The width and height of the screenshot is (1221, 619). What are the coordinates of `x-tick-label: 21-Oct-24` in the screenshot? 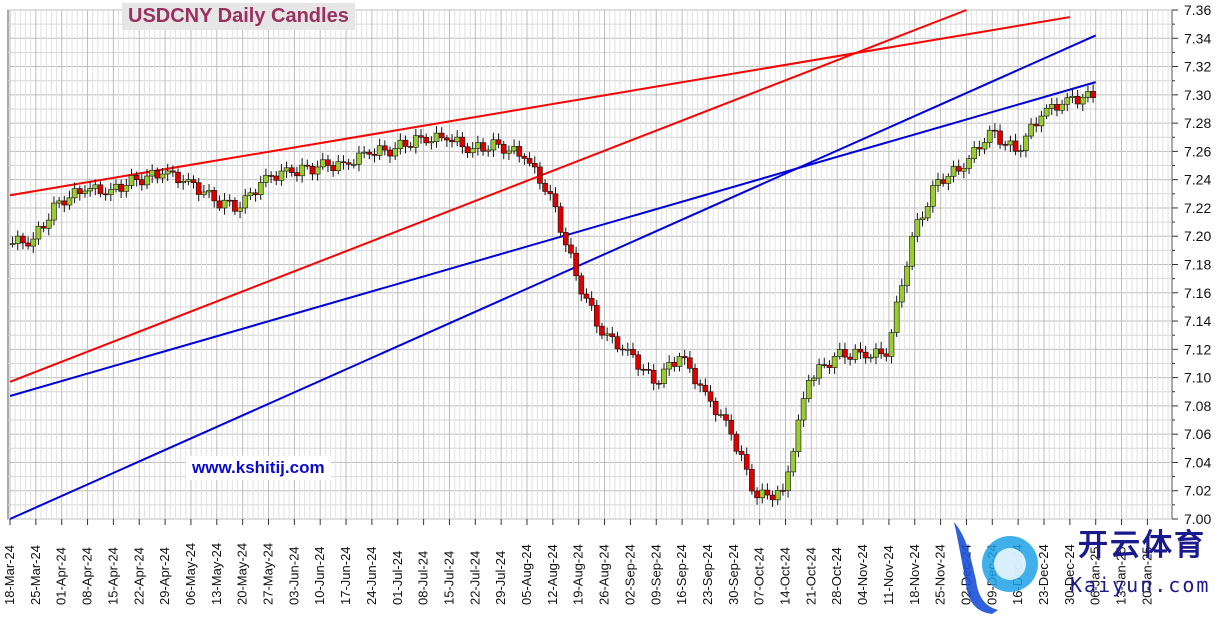 It's located at (810, 576).